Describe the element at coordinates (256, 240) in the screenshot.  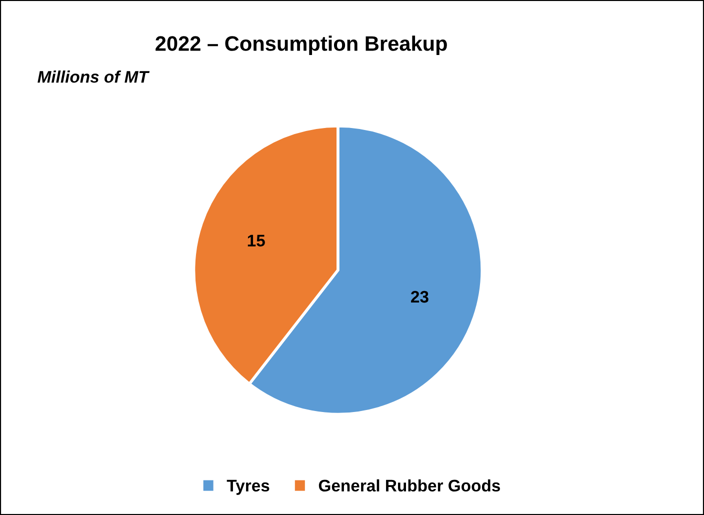
I see `data-label: 15` at that location.